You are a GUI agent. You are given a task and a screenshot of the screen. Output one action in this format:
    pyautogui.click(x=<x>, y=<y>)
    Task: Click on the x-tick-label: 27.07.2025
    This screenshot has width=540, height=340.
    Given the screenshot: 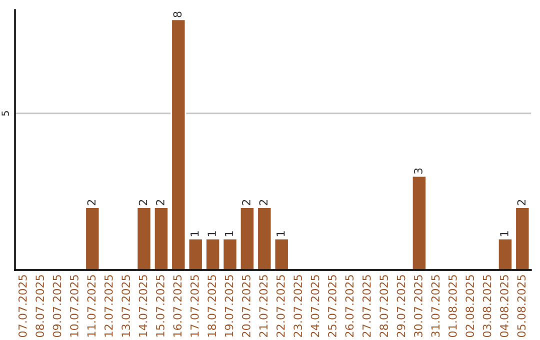 What is the action you would take?
    pyautogui.click(x=366, y=306)
    